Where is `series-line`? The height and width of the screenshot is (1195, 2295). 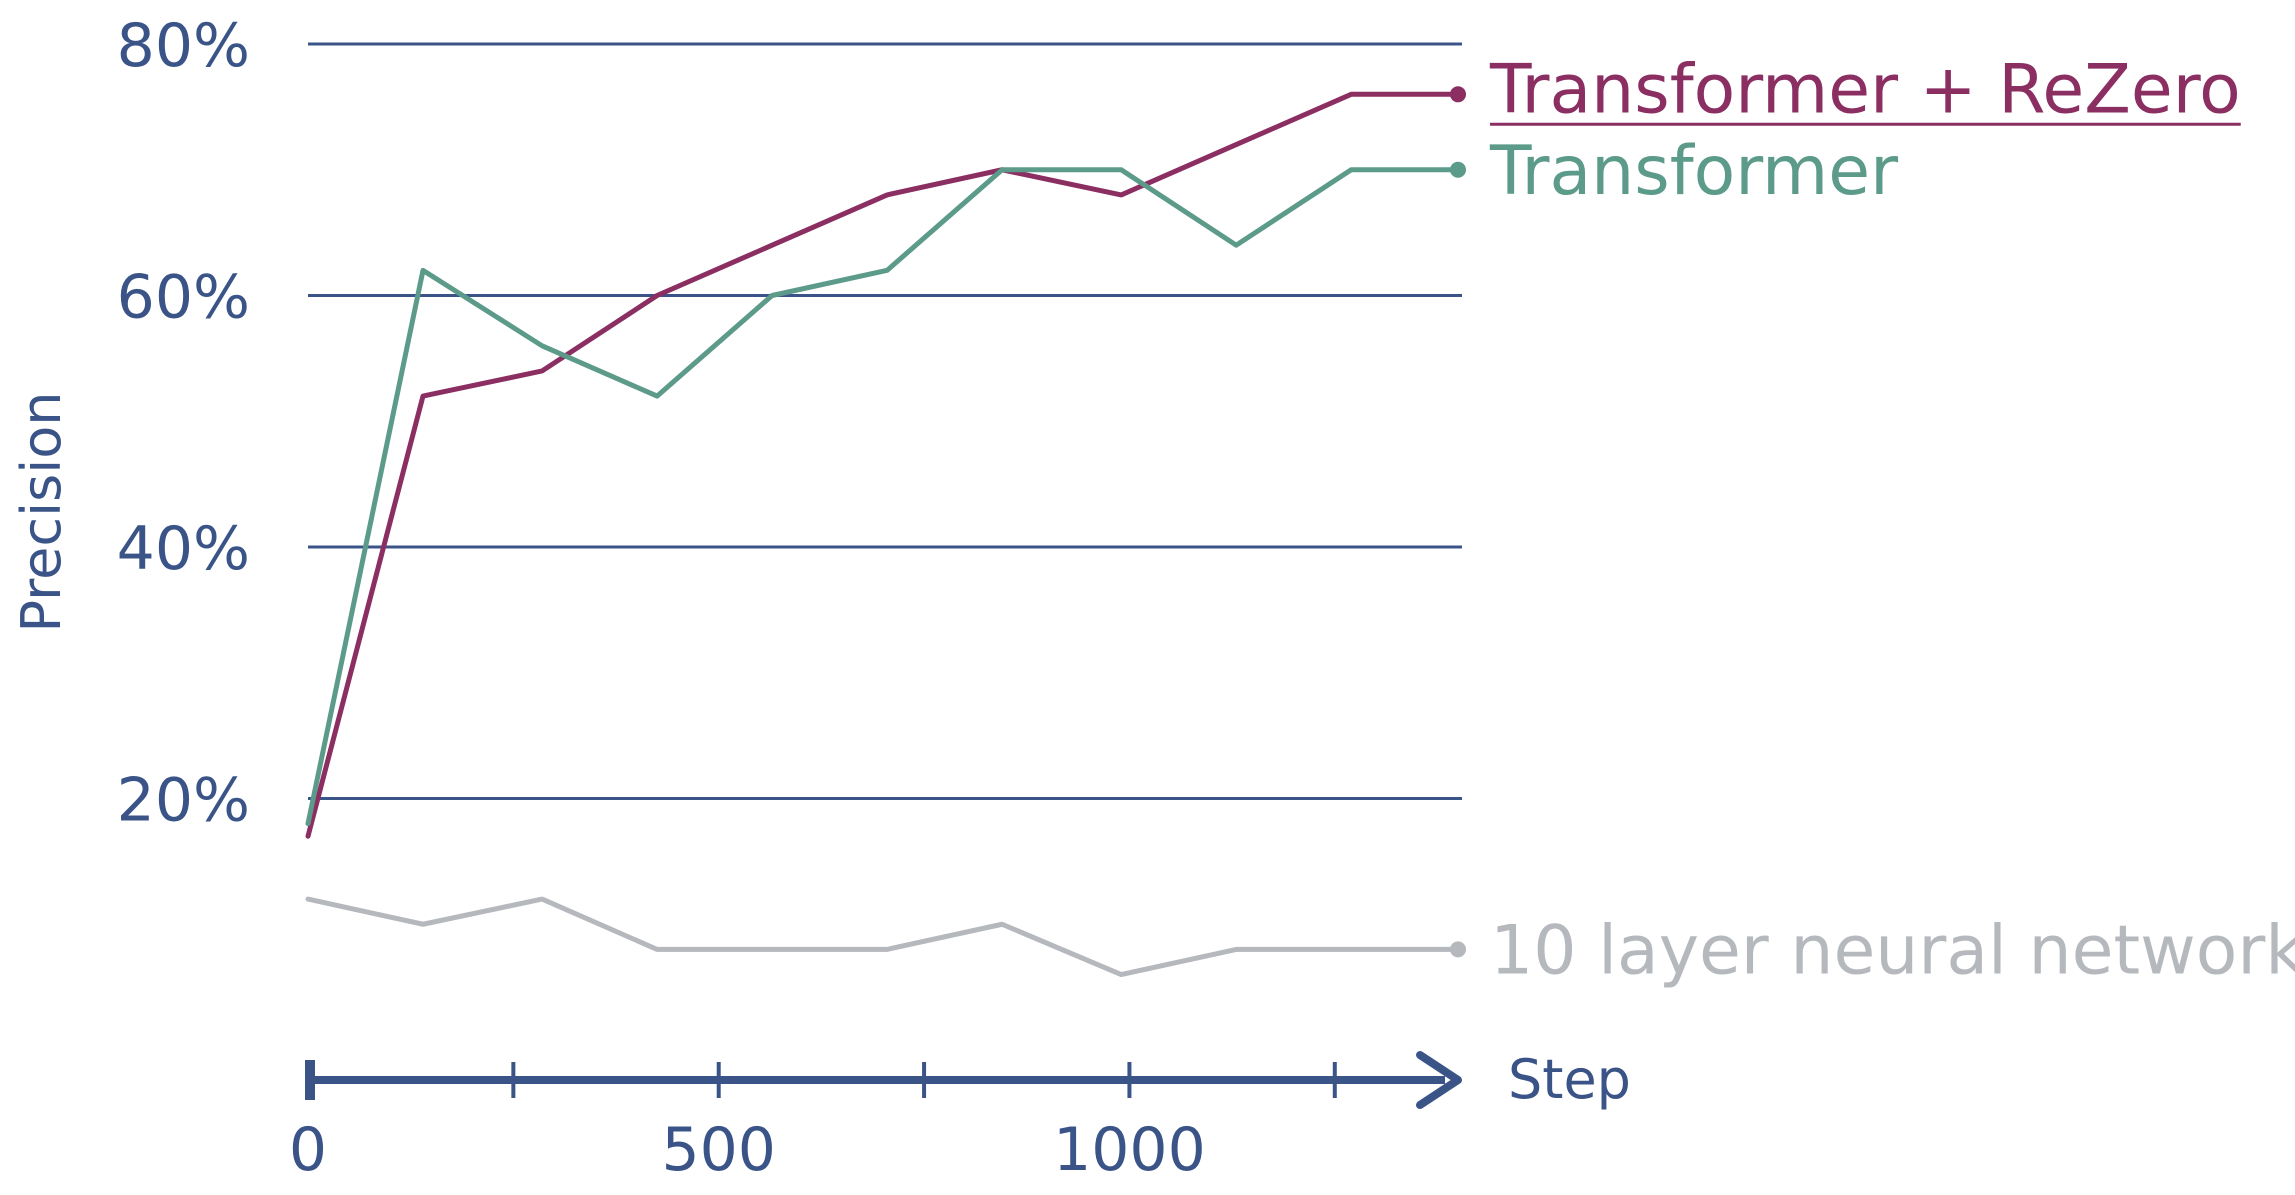
series-line is located at coordinates (883, 937).